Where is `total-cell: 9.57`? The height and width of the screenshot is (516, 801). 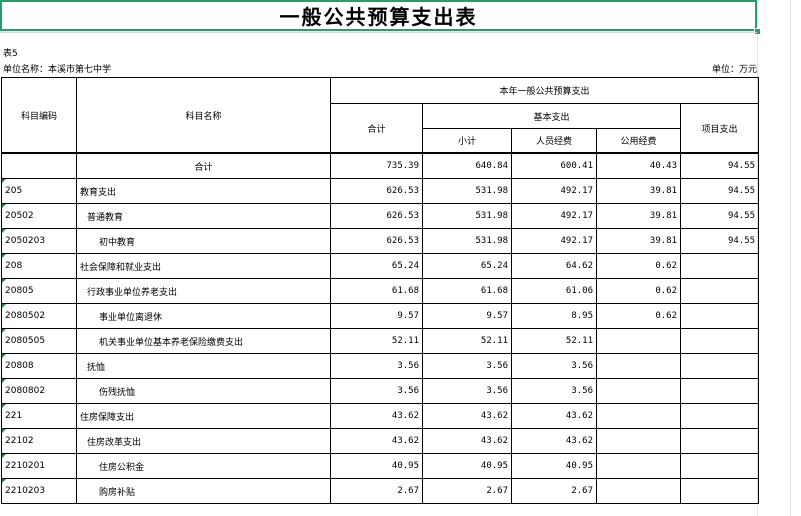 total-cell: 9.57 is located at coordinates (376, 316).